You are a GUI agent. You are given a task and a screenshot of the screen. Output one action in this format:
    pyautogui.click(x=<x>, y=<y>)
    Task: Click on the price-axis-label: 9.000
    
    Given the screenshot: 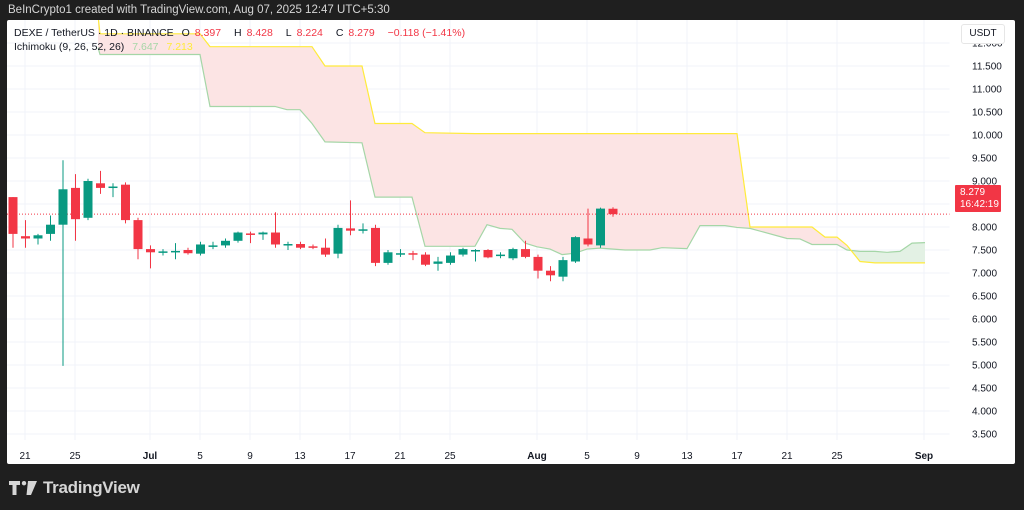 What is the action you would take?
    pyautogui.click(x=984, y=182)
    